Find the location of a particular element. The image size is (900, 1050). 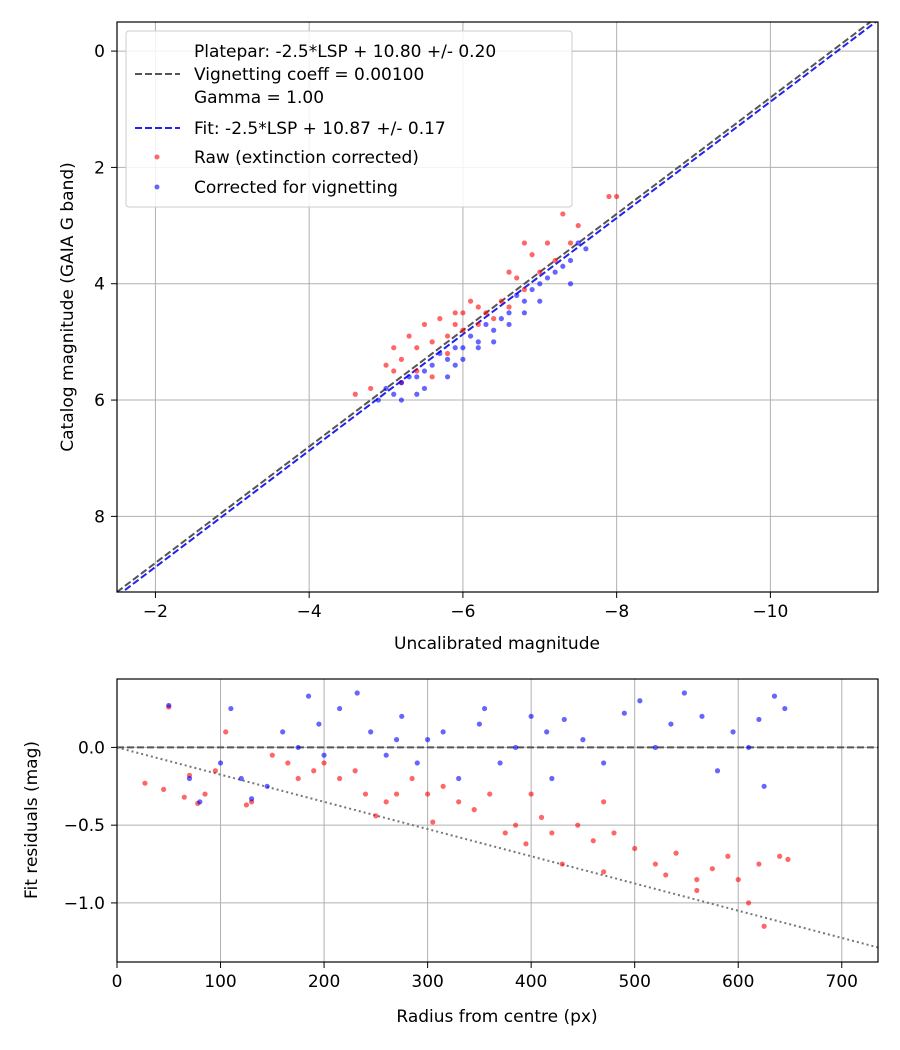

legend-box is located at coordinates (349, 119).